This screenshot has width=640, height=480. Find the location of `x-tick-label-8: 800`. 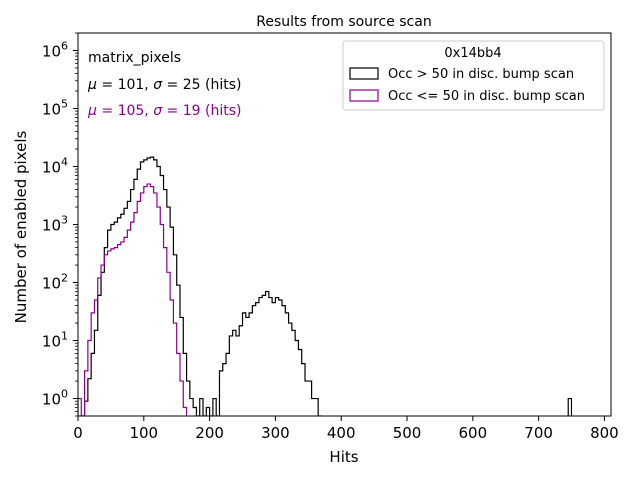

x-tick-label-8: 800 is located at coordinates (604, 433).